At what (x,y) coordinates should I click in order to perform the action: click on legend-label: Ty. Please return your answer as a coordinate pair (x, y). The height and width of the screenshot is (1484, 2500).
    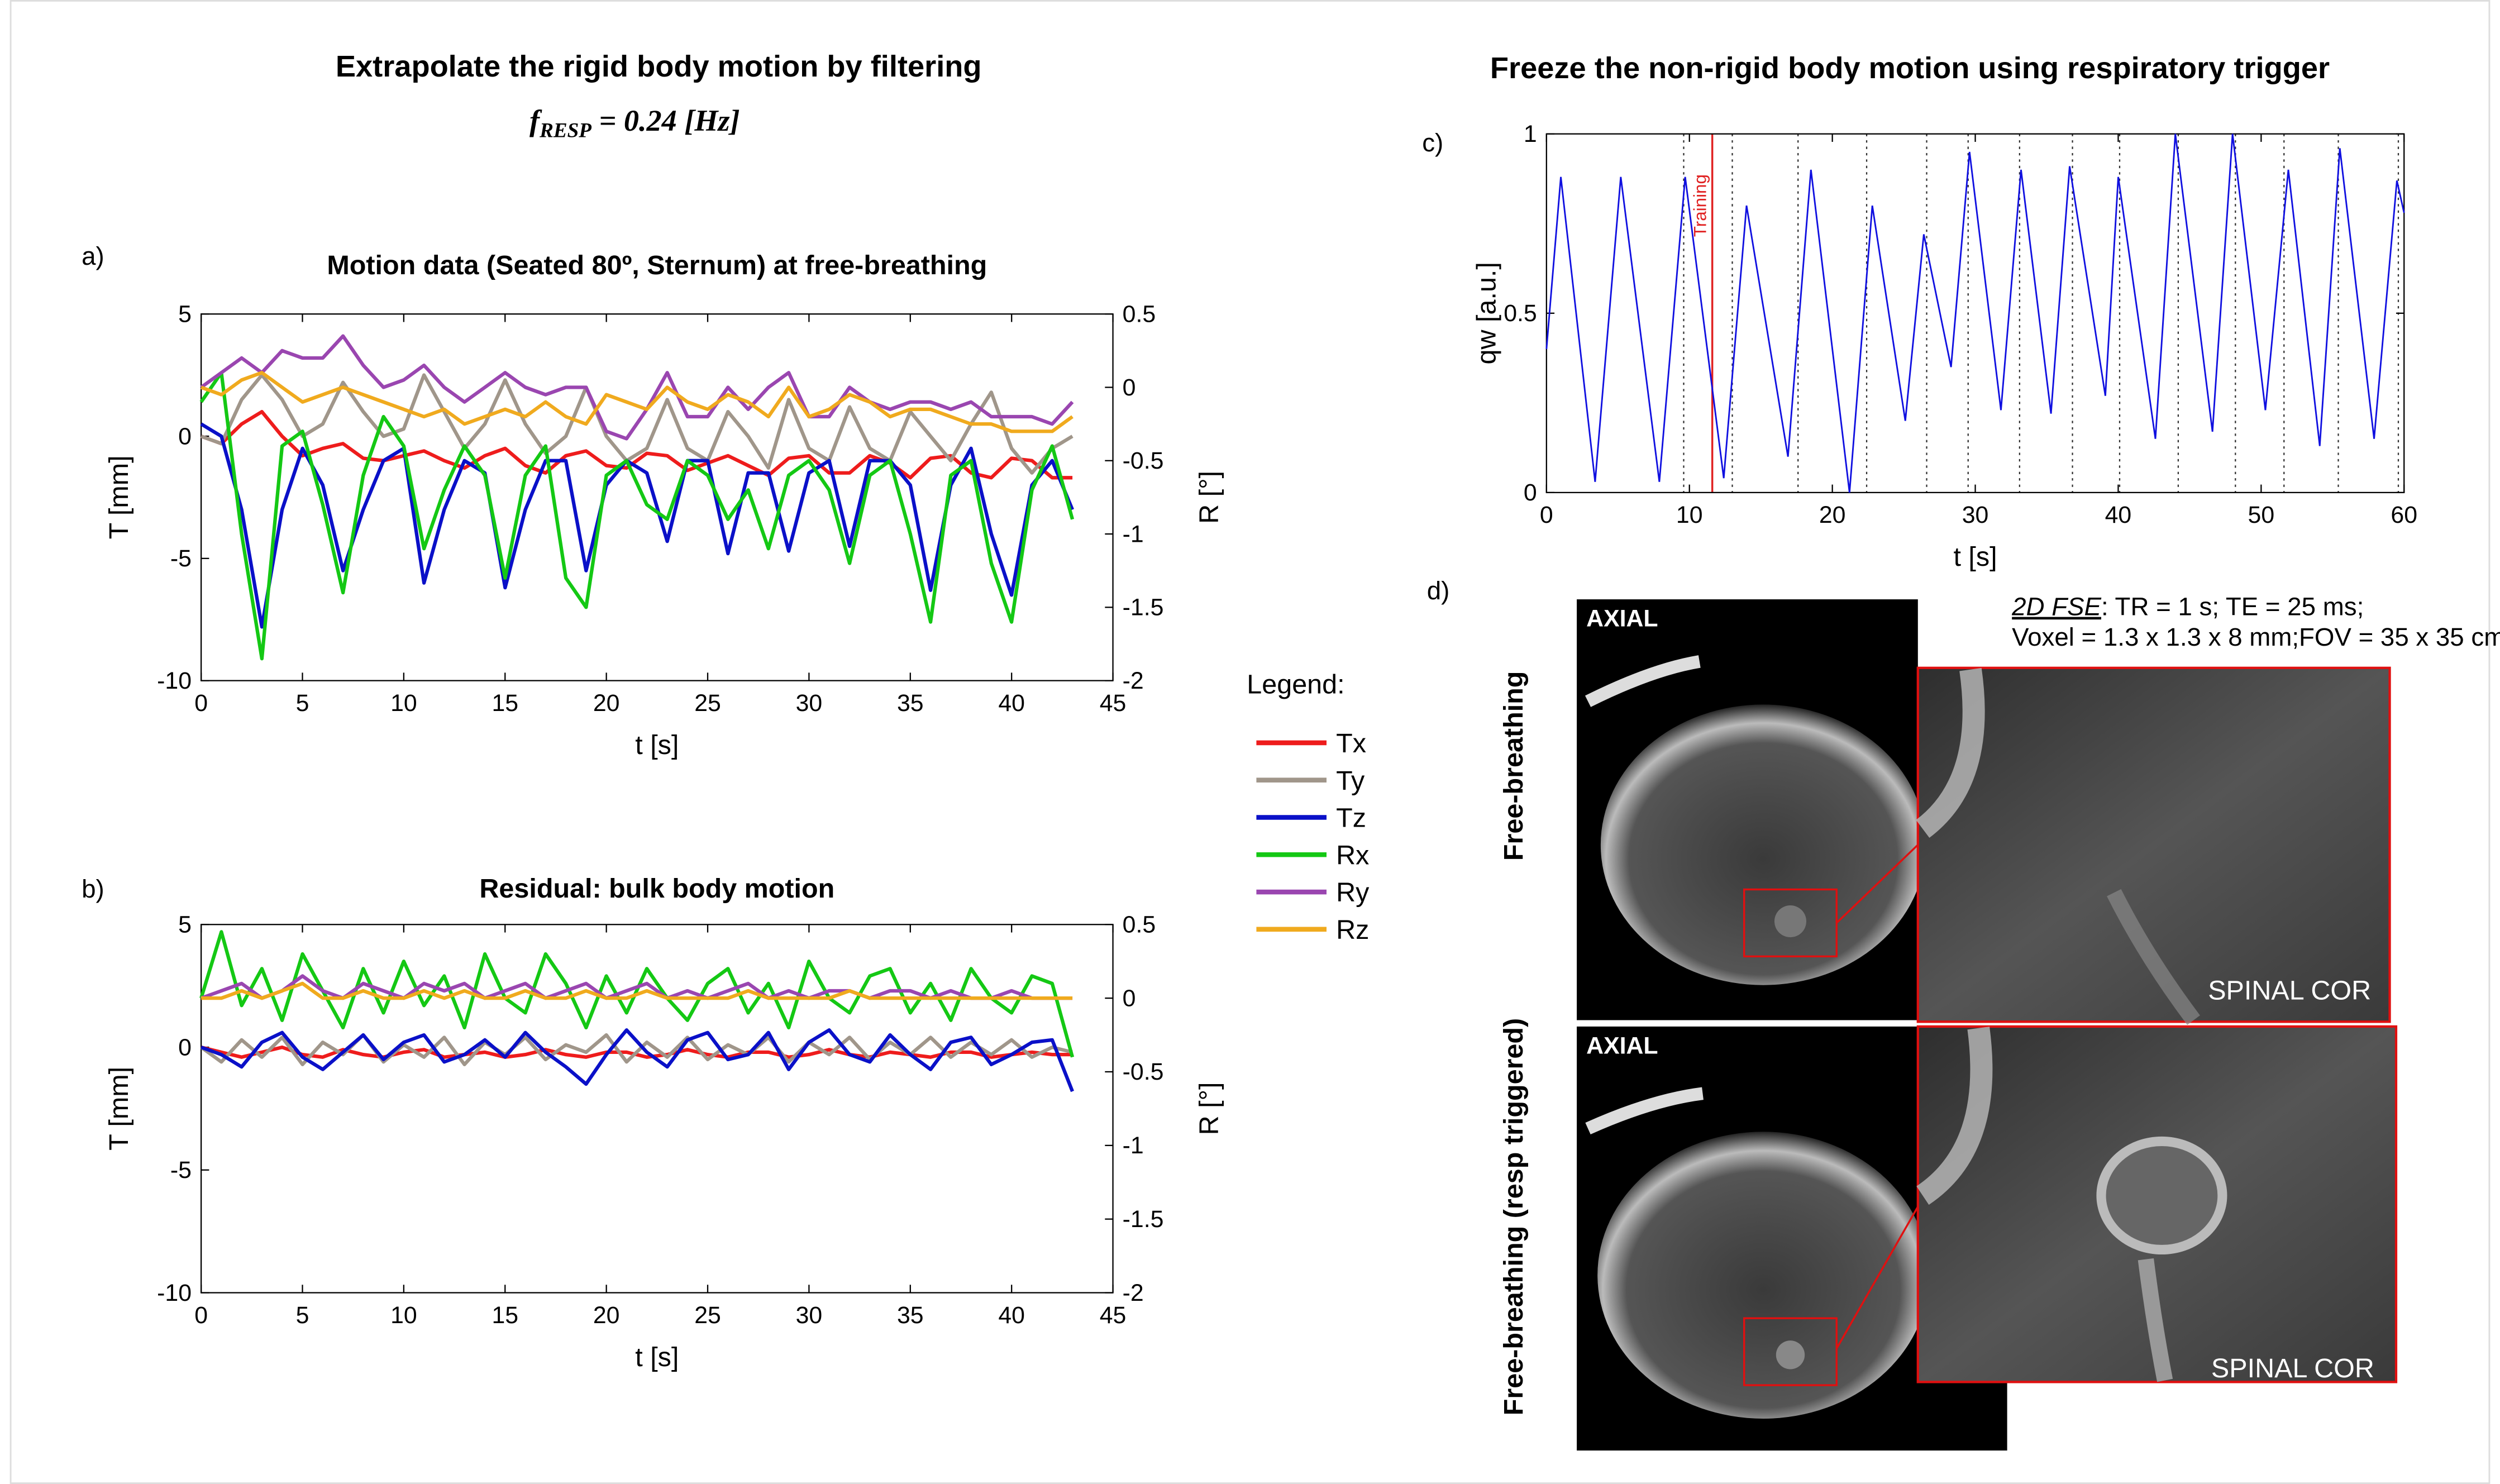
    Looking at the image, I should click on (1350, 781).